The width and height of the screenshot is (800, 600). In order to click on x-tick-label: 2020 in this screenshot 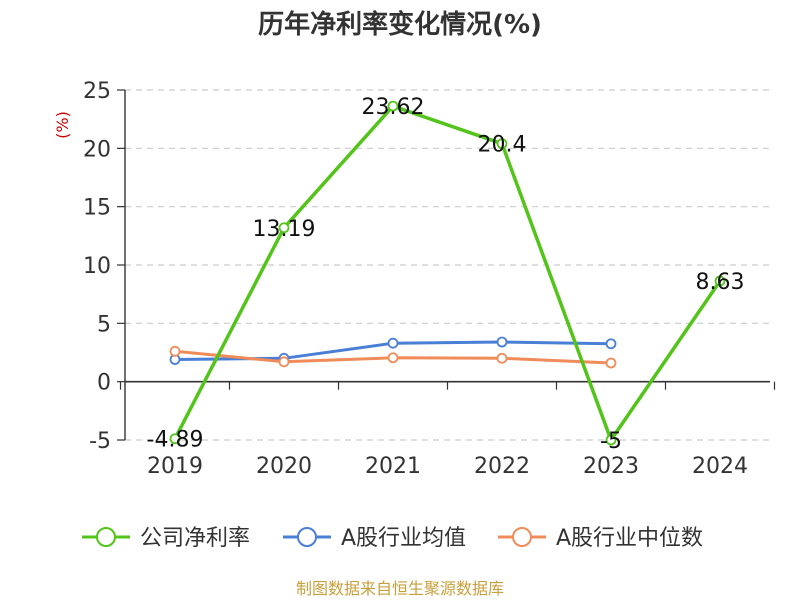, I will do `click(284, 466)`.